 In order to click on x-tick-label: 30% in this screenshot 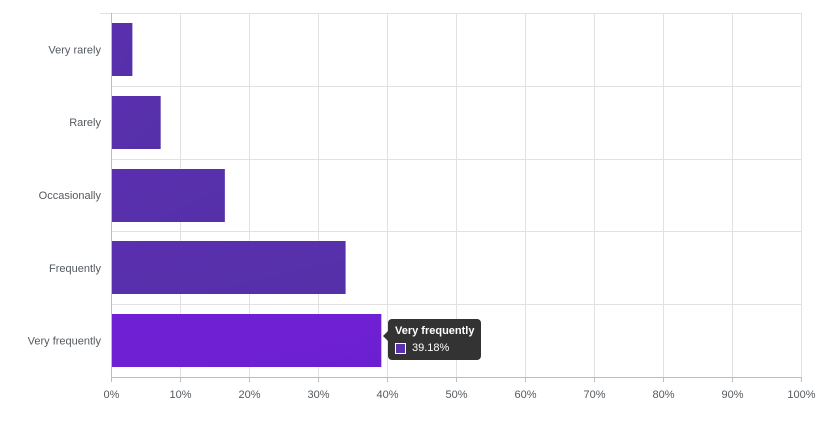, I will do `click(318, 395)`.